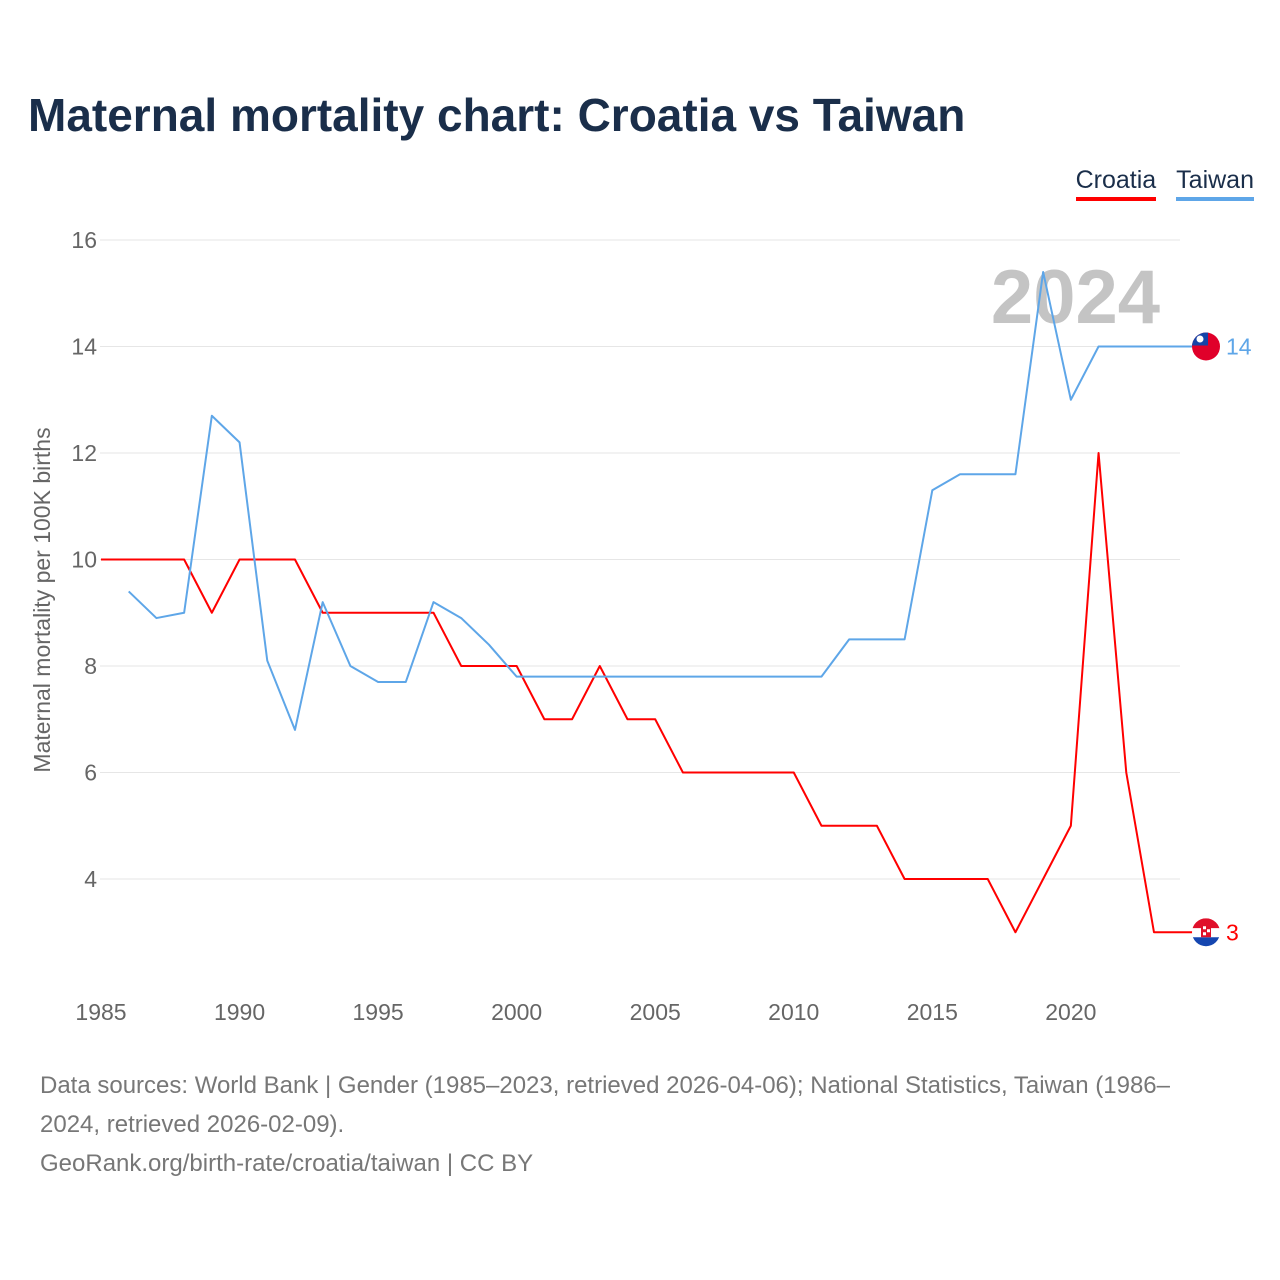 This screenshot has height=1280, width=1280. What do you see at coordinates (84, 453) in the screenshot?
I see `y-tick-label: 12` at bounding box center [84, 453].